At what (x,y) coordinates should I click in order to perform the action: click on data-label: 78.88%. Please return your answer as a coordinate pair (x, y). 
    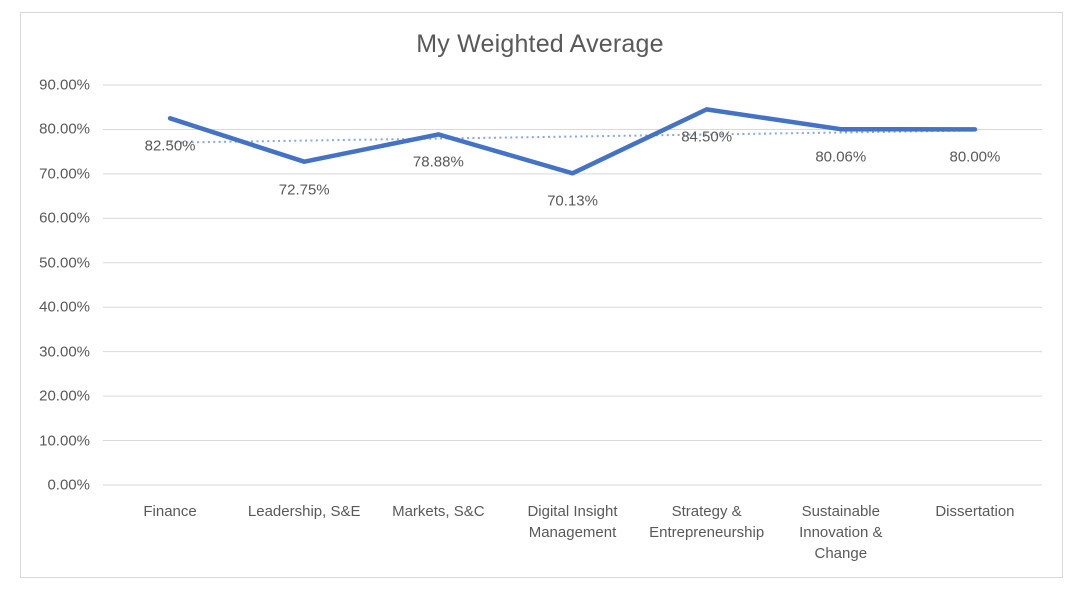
    Looking at the image, I should click on (438, 162).